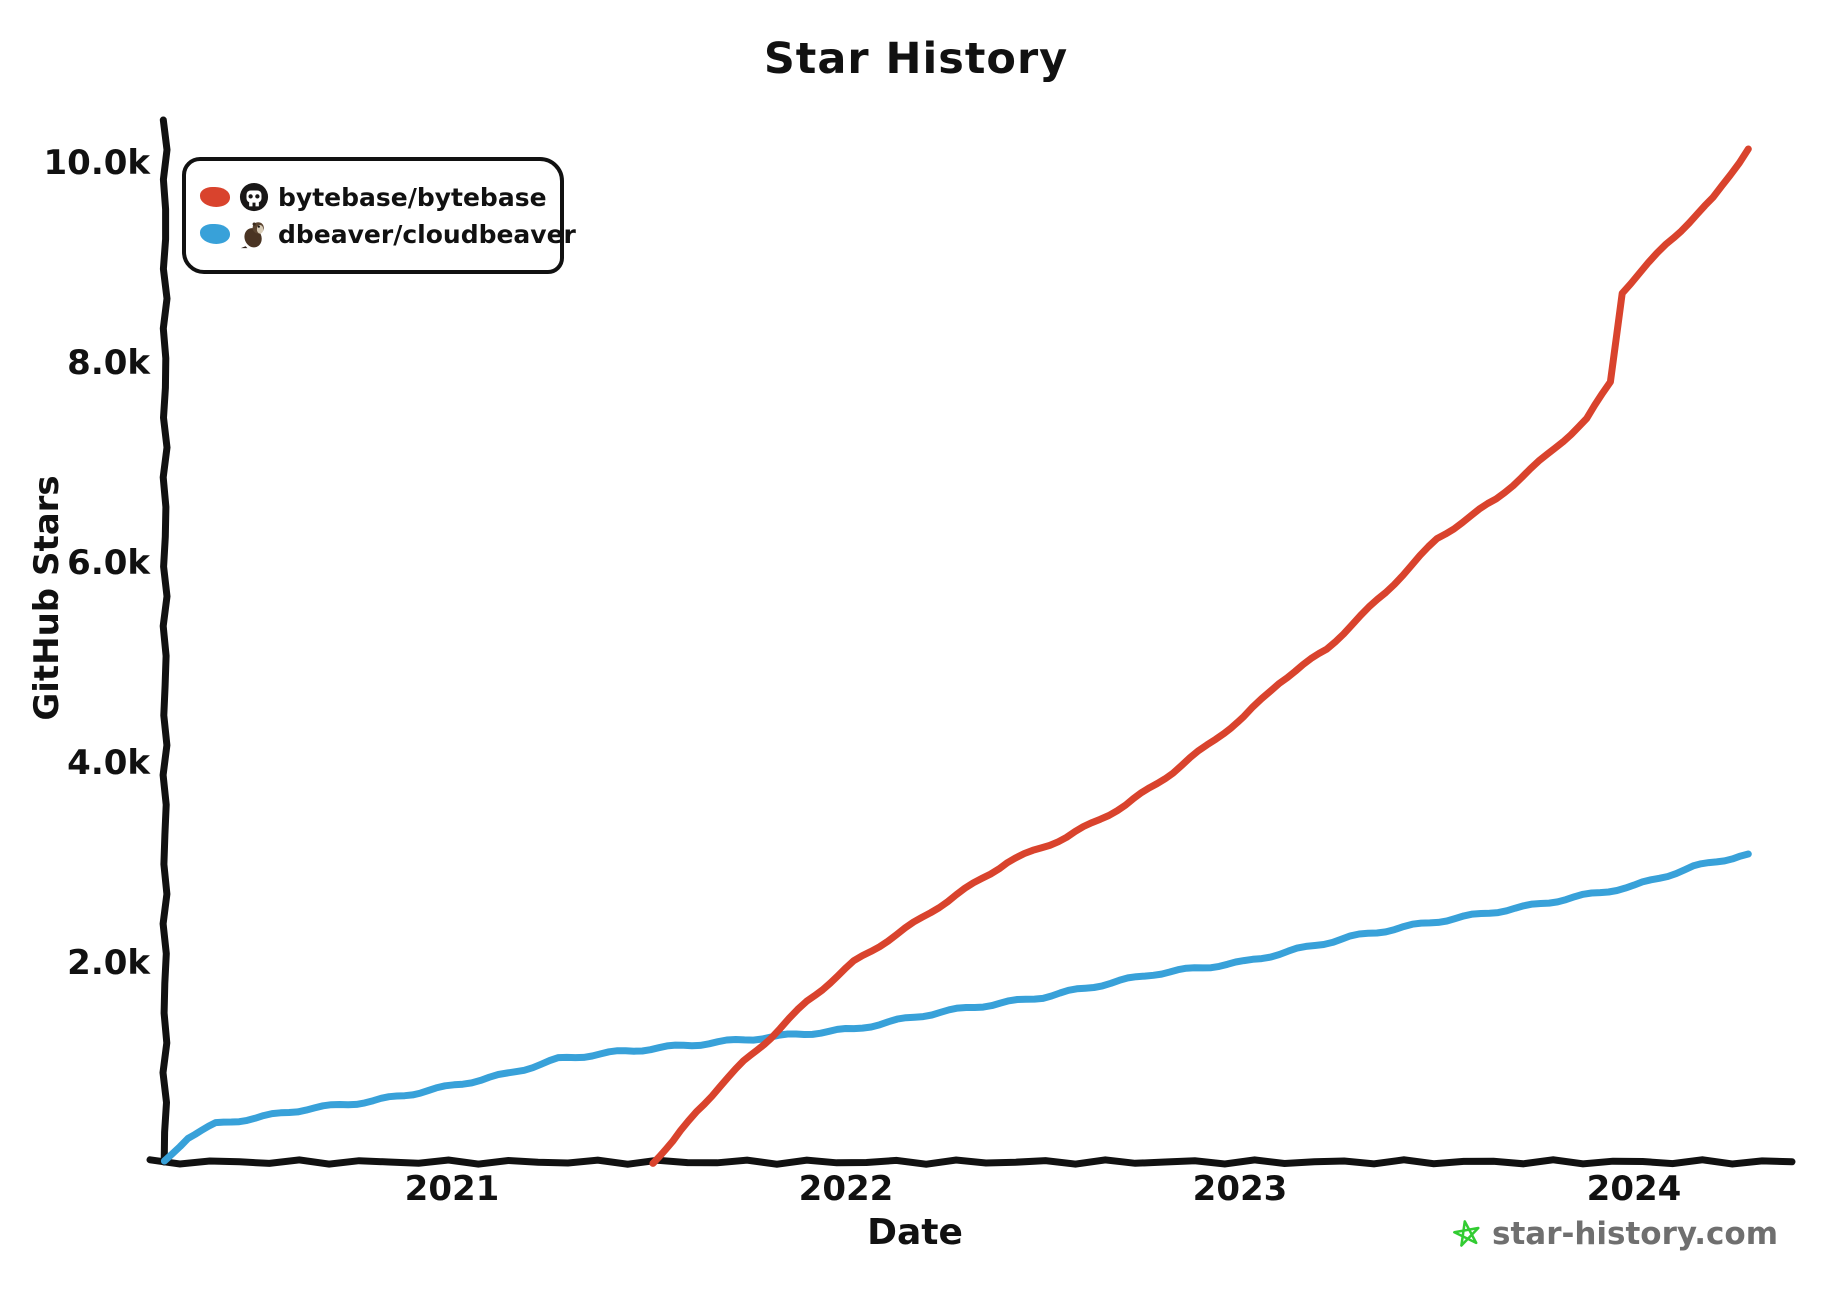 The image size is (1832, 1308). What do you see at coordinates (109, 563) in the screenshot?
I see `y-tick-label-6.0k: 6.0k` at bounding box center [109, 563].